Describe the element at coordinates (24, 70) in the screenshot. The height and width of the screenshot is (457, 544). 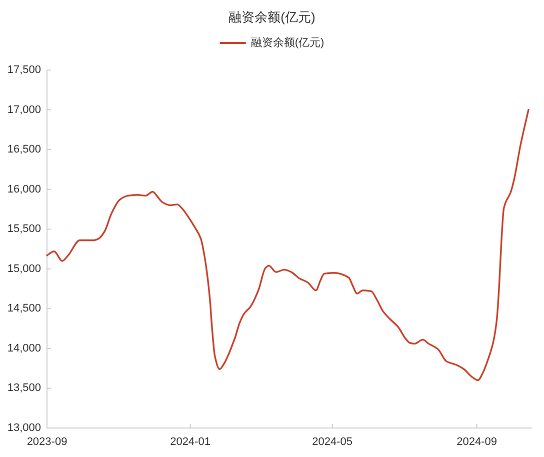
I see `y-tick-label: 17,500` at that location.